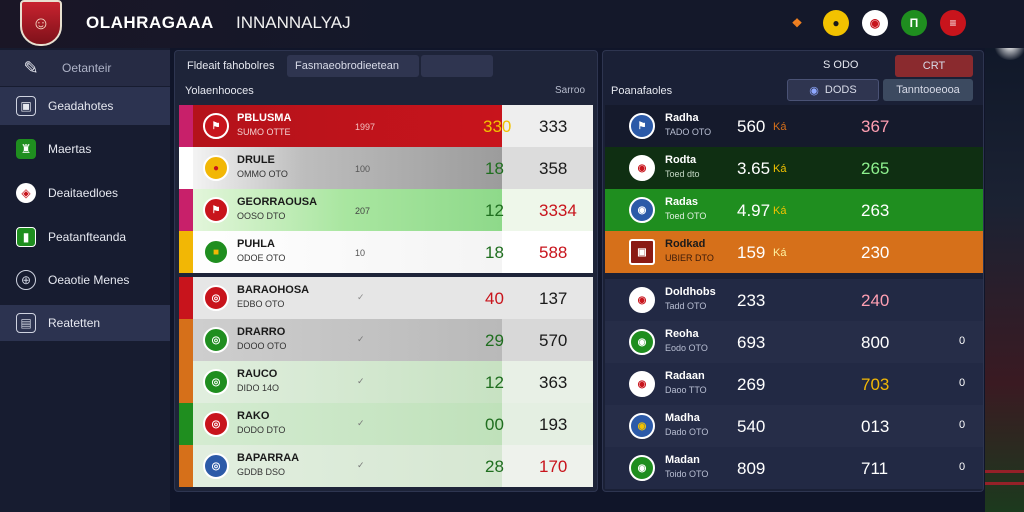 The image size is (1024, 512). What do you see at coordinates (687, 432) in the screenshot?
I see `team-sub: Dado OTO` at bounding box center [687, 432].